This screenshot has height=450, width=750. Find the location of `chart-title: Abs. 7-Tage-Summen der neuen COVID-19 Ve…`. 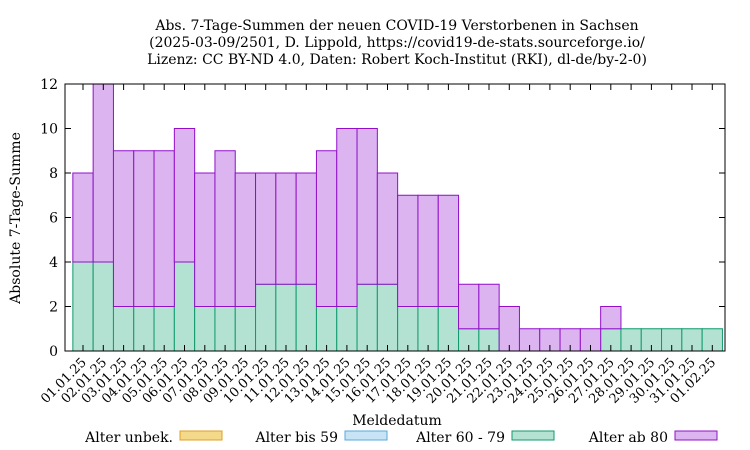

chart-title: Abs. 7-Tage-Summen der neuen COVID-19 Ve… is located at coordinates (397, 43).